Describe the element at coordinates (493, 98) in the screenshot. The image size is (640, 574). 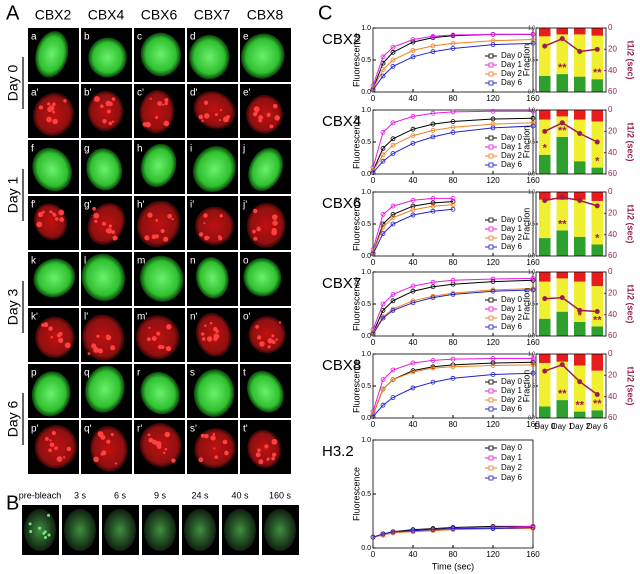
I see `x-tick-label: 120` at that location.